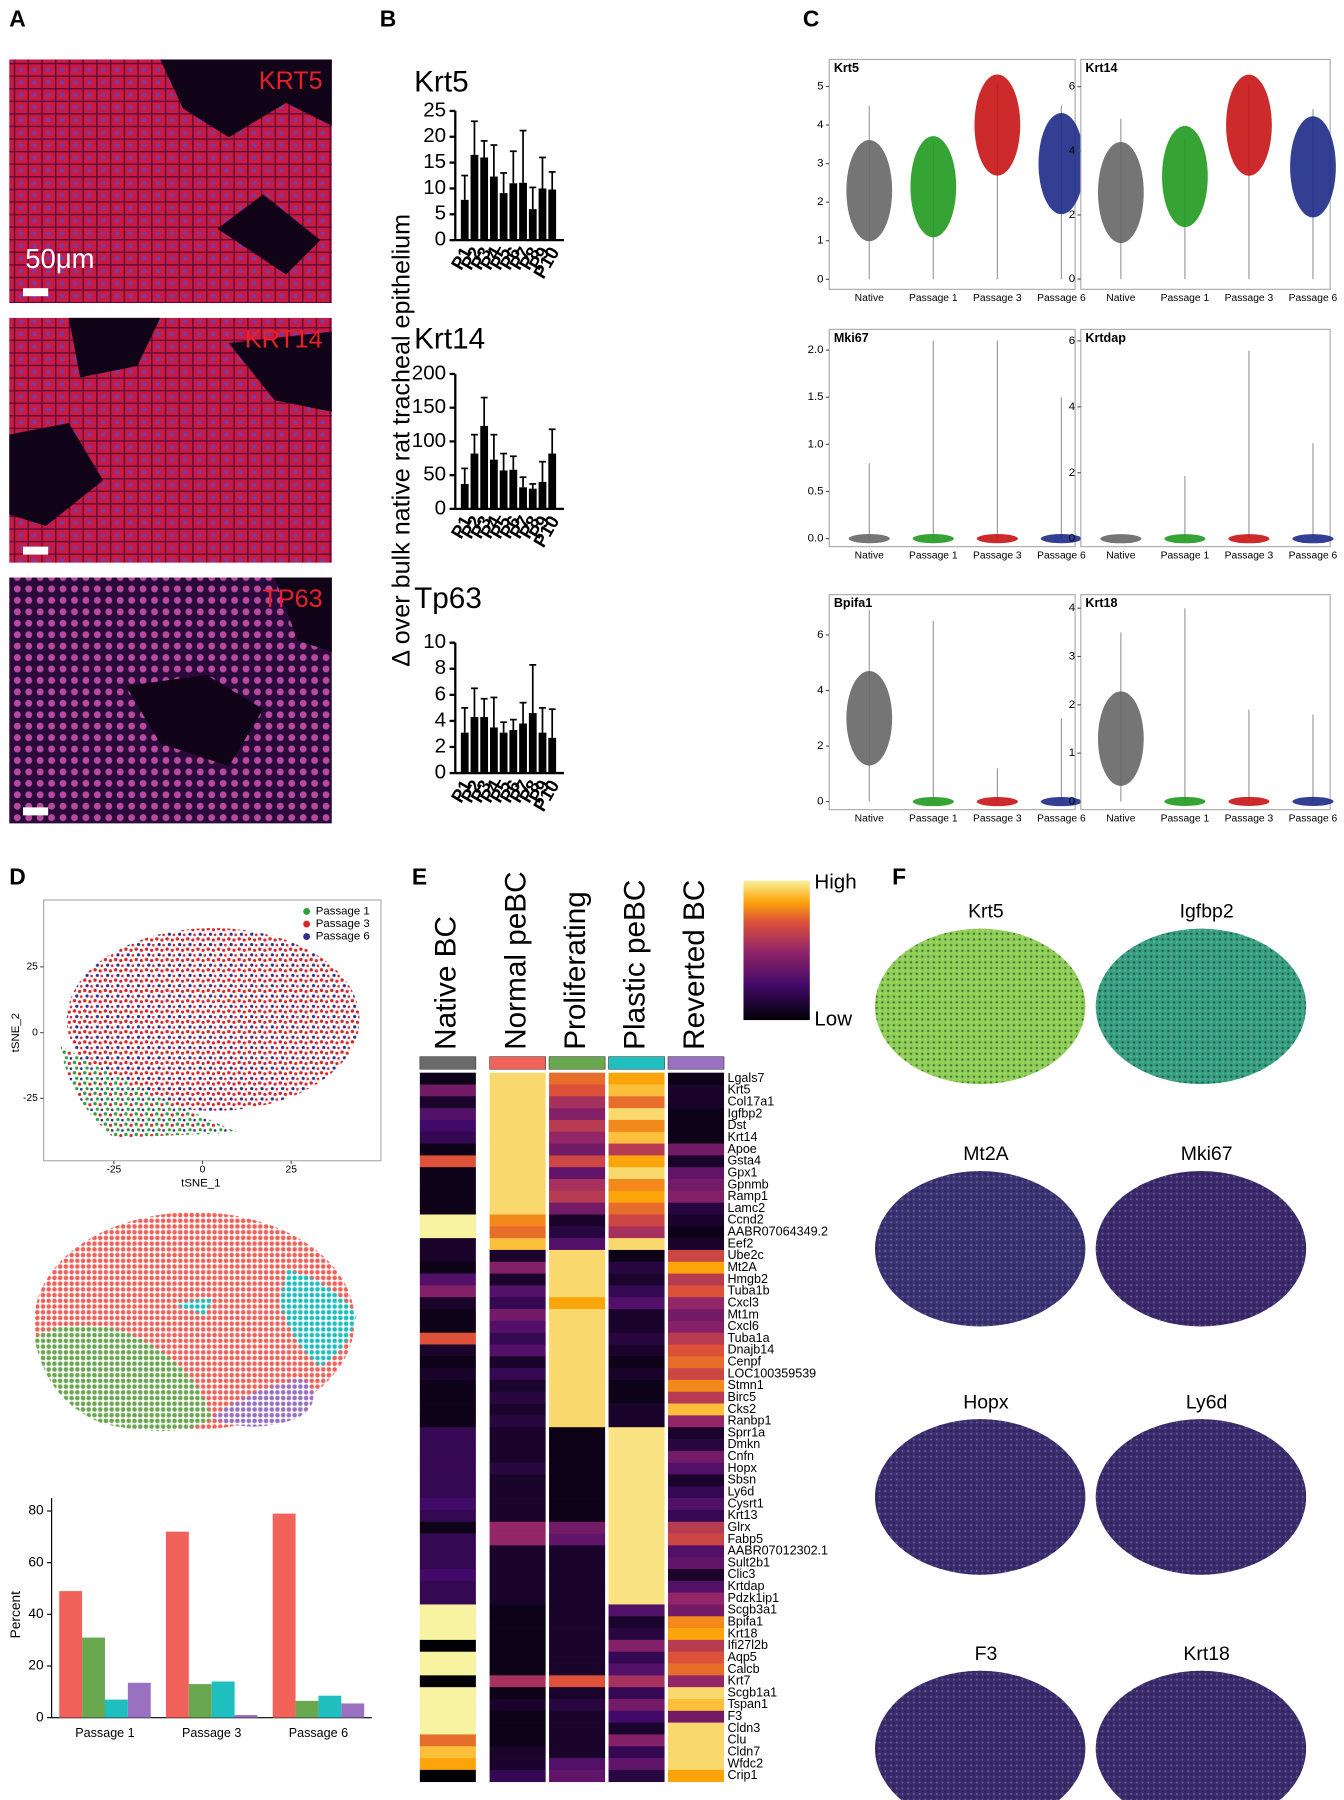 The width and height of the screenshot is (1344, 1800). I want to click on row-label: Eef2, so click(740, 1243).